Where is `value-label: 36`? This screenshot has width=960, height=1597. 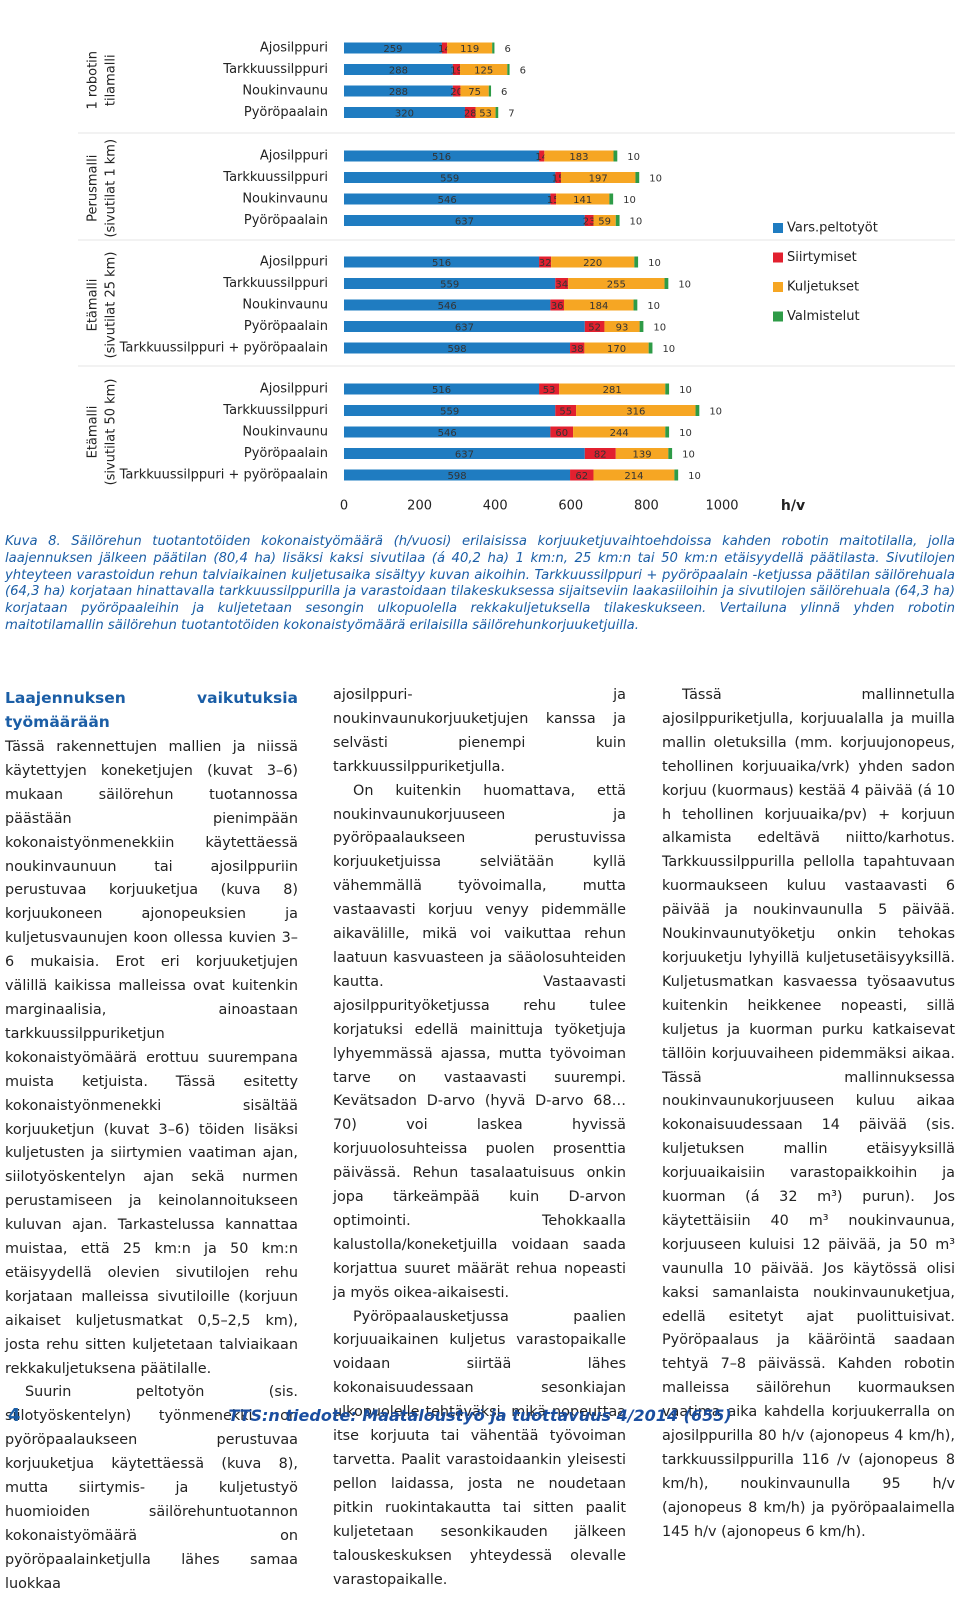
value-label: 36 is located at coordinates (557, 306).